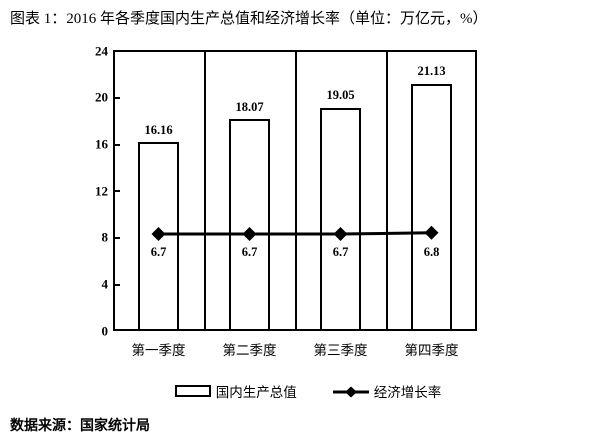 This screenshot has width=600, height=445. Describe the element at coordinates (340, 95) in the screenshot. I see `bar-label-q3: 19.05` at that location.